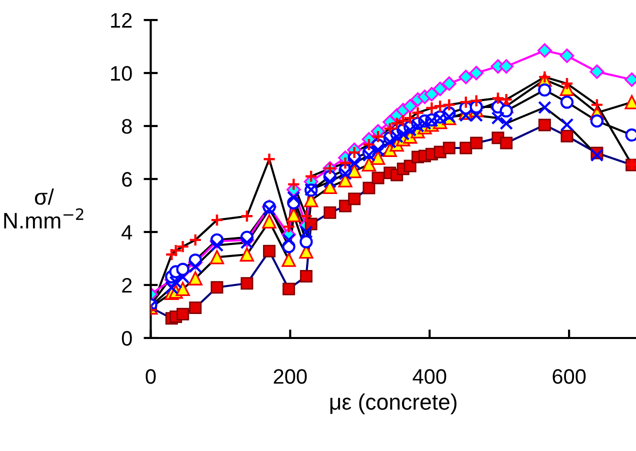 Image resolution: width=636 pixels, height=451 pixels. Describe the element at coordinates (127, 338) in the screenshot. I see `y-tick-label: 0` at that location.